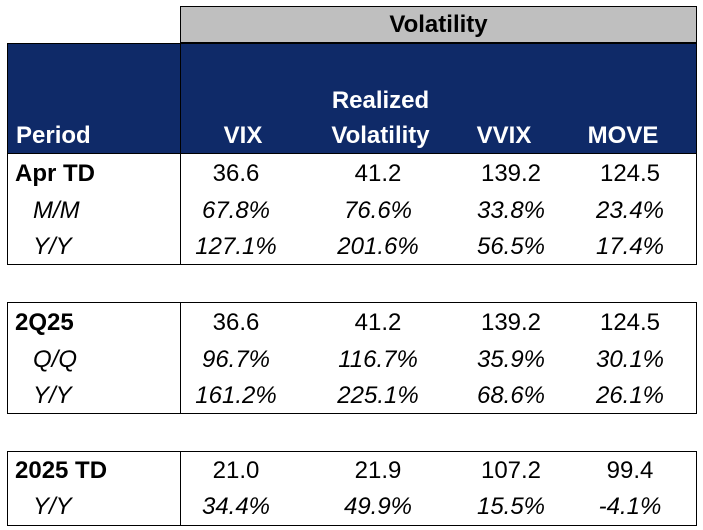 The image size is (703, 530). I want to click on table-row: M/M 67.8% 76.6% 33.8% 23.4%, so click(352, 210).